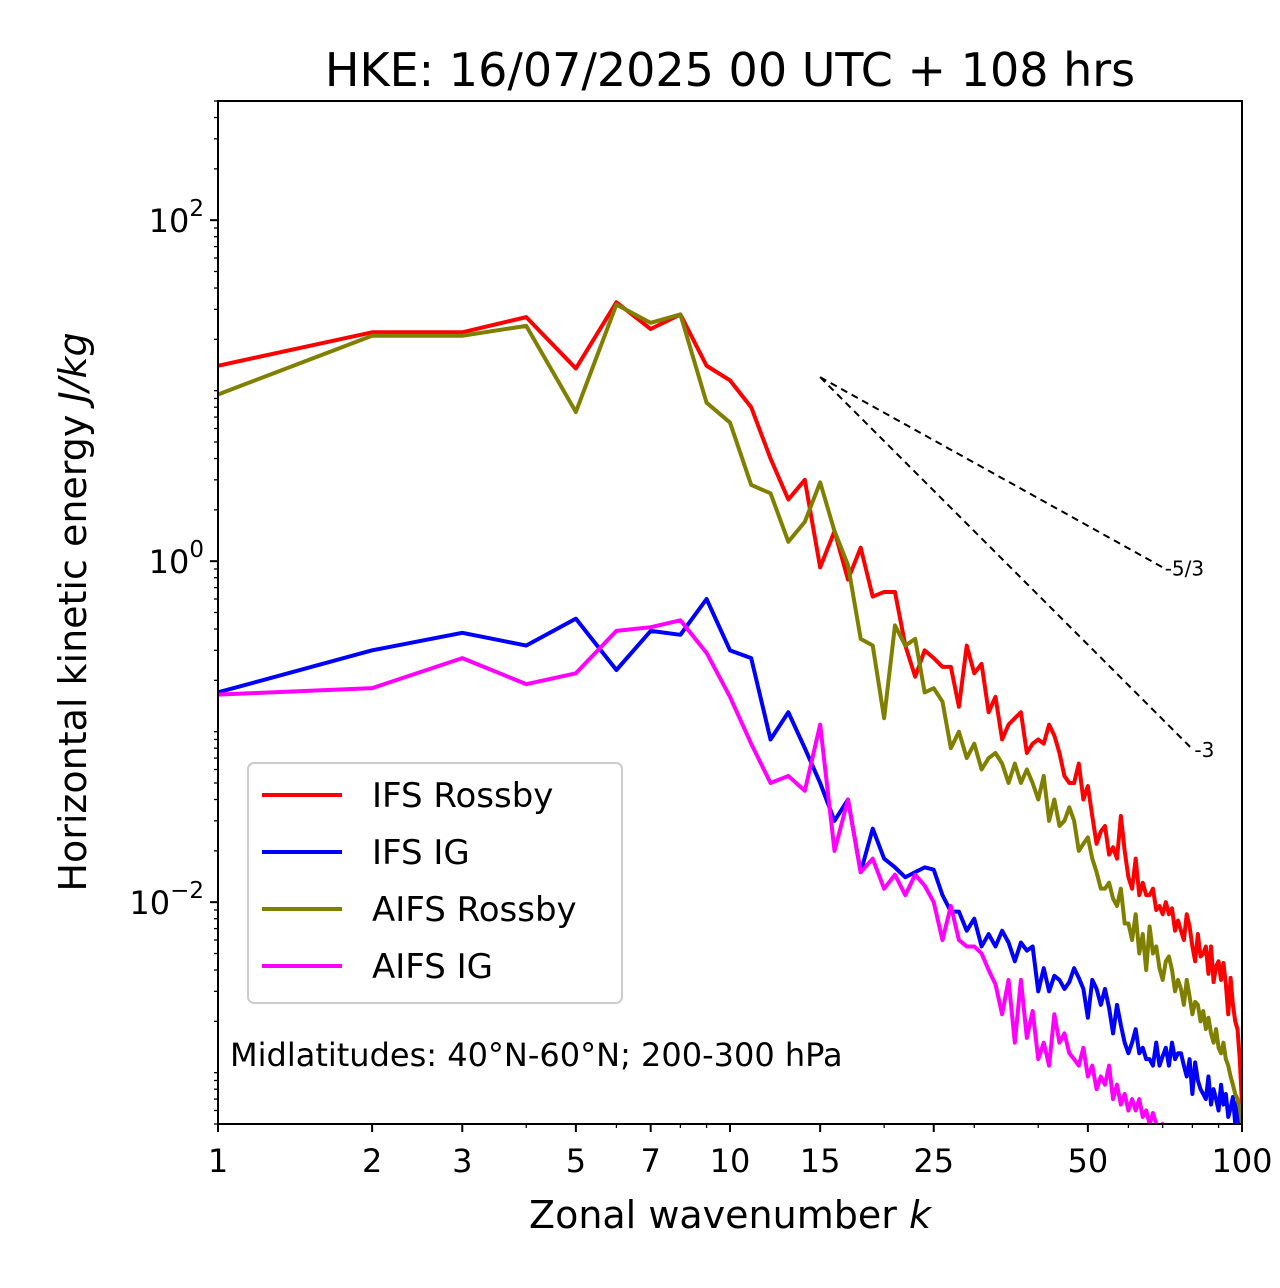 This screenshot has height=1288, width=1280. What do you see at coordinates (166, 900) in the screenshot?
I see `y-tick-label: 10⁻²` at bounding box center [166, 900].